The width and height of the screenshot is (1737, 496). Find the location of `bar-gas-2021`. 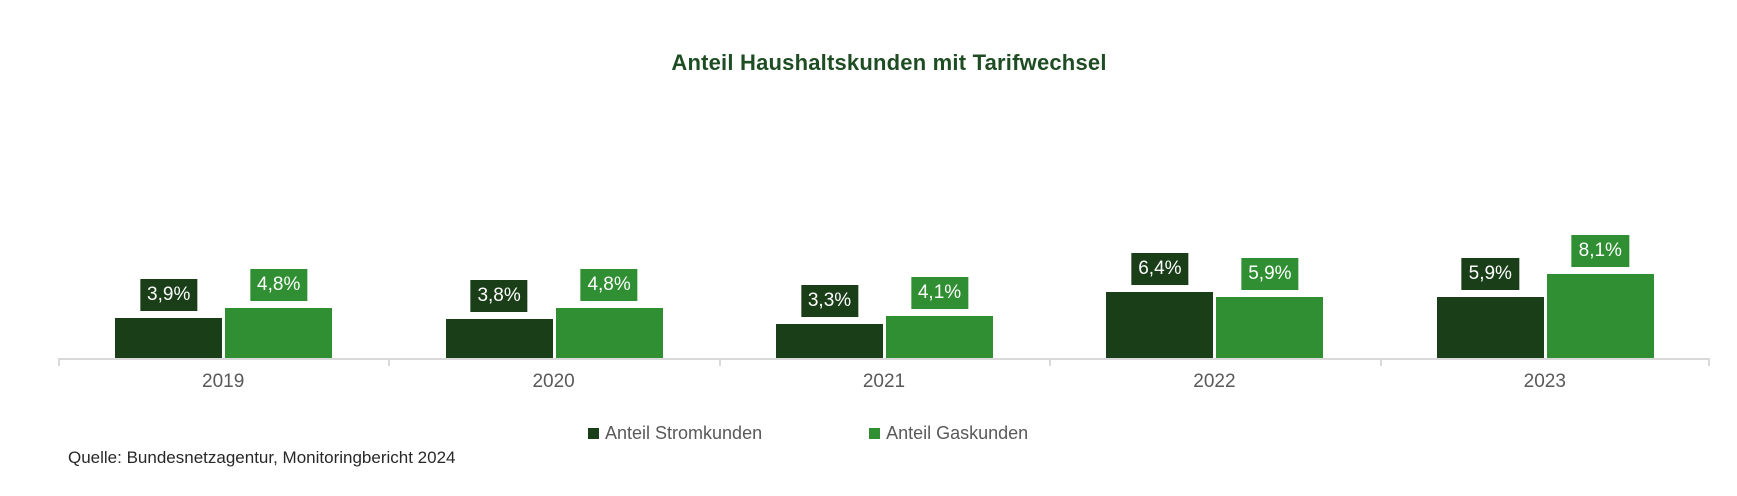

bar-gas-2021 is located at coordinates (939, 336).